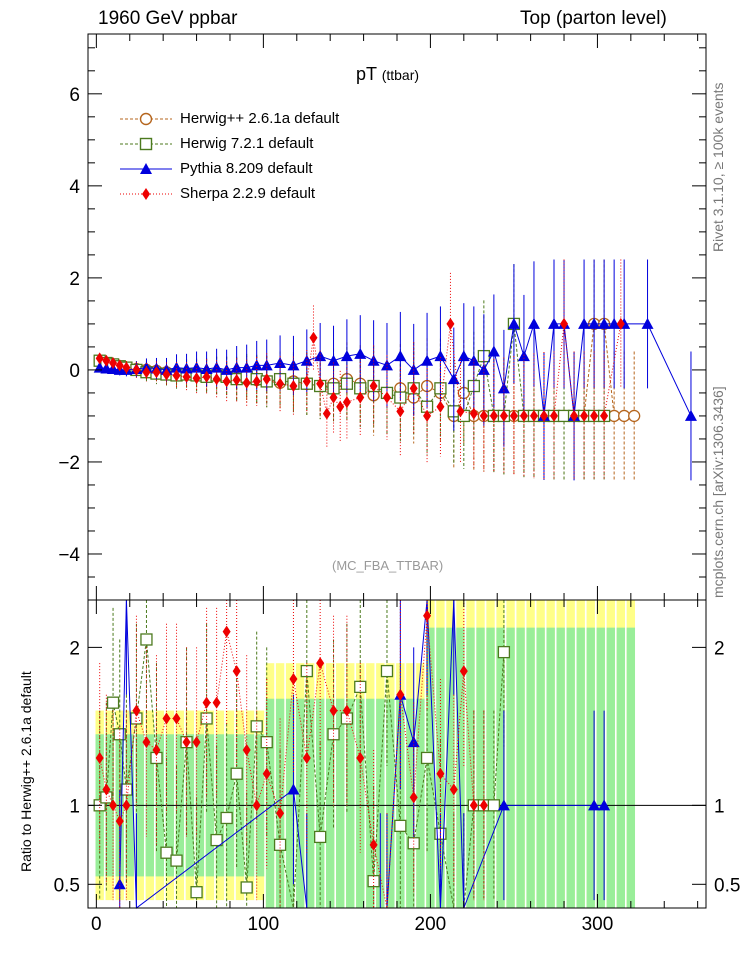  I want to click on plot-title-main: pT, so click(366, 74).